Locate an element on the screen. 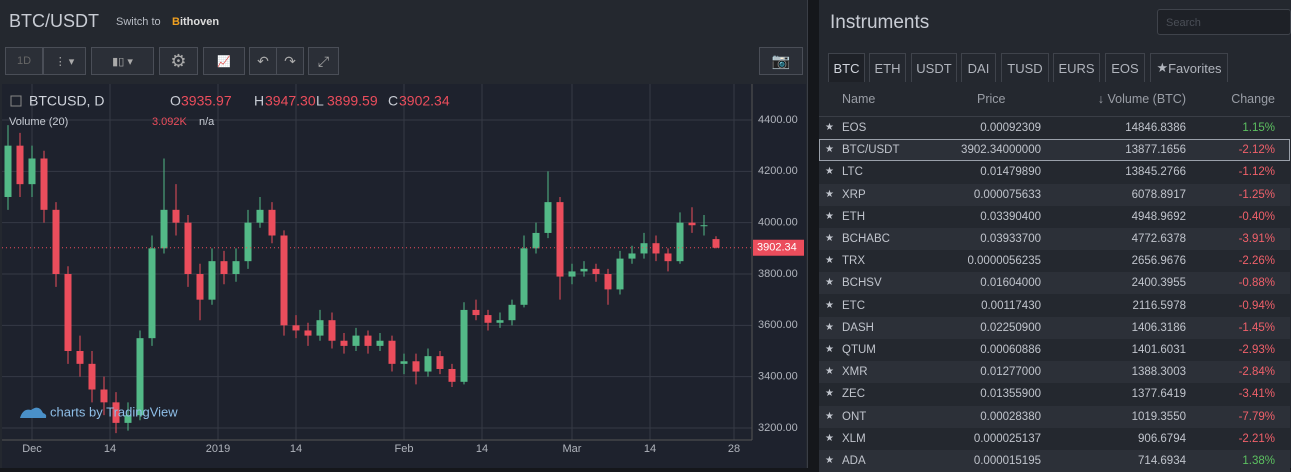 The height and width of the screenshot is (472, 1291). instrument-row: ★ ADA 0.000015195 714.6934 1.38% is located at coordinates (1054, 461).